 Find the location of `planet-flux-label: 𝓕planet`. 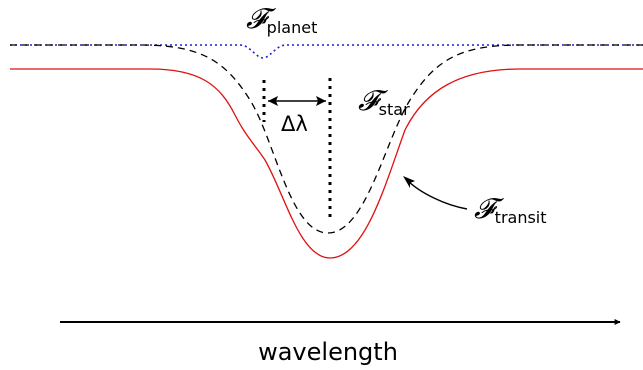

planet-flux-label: 𝓕planet is located at coordinates (281, 19).